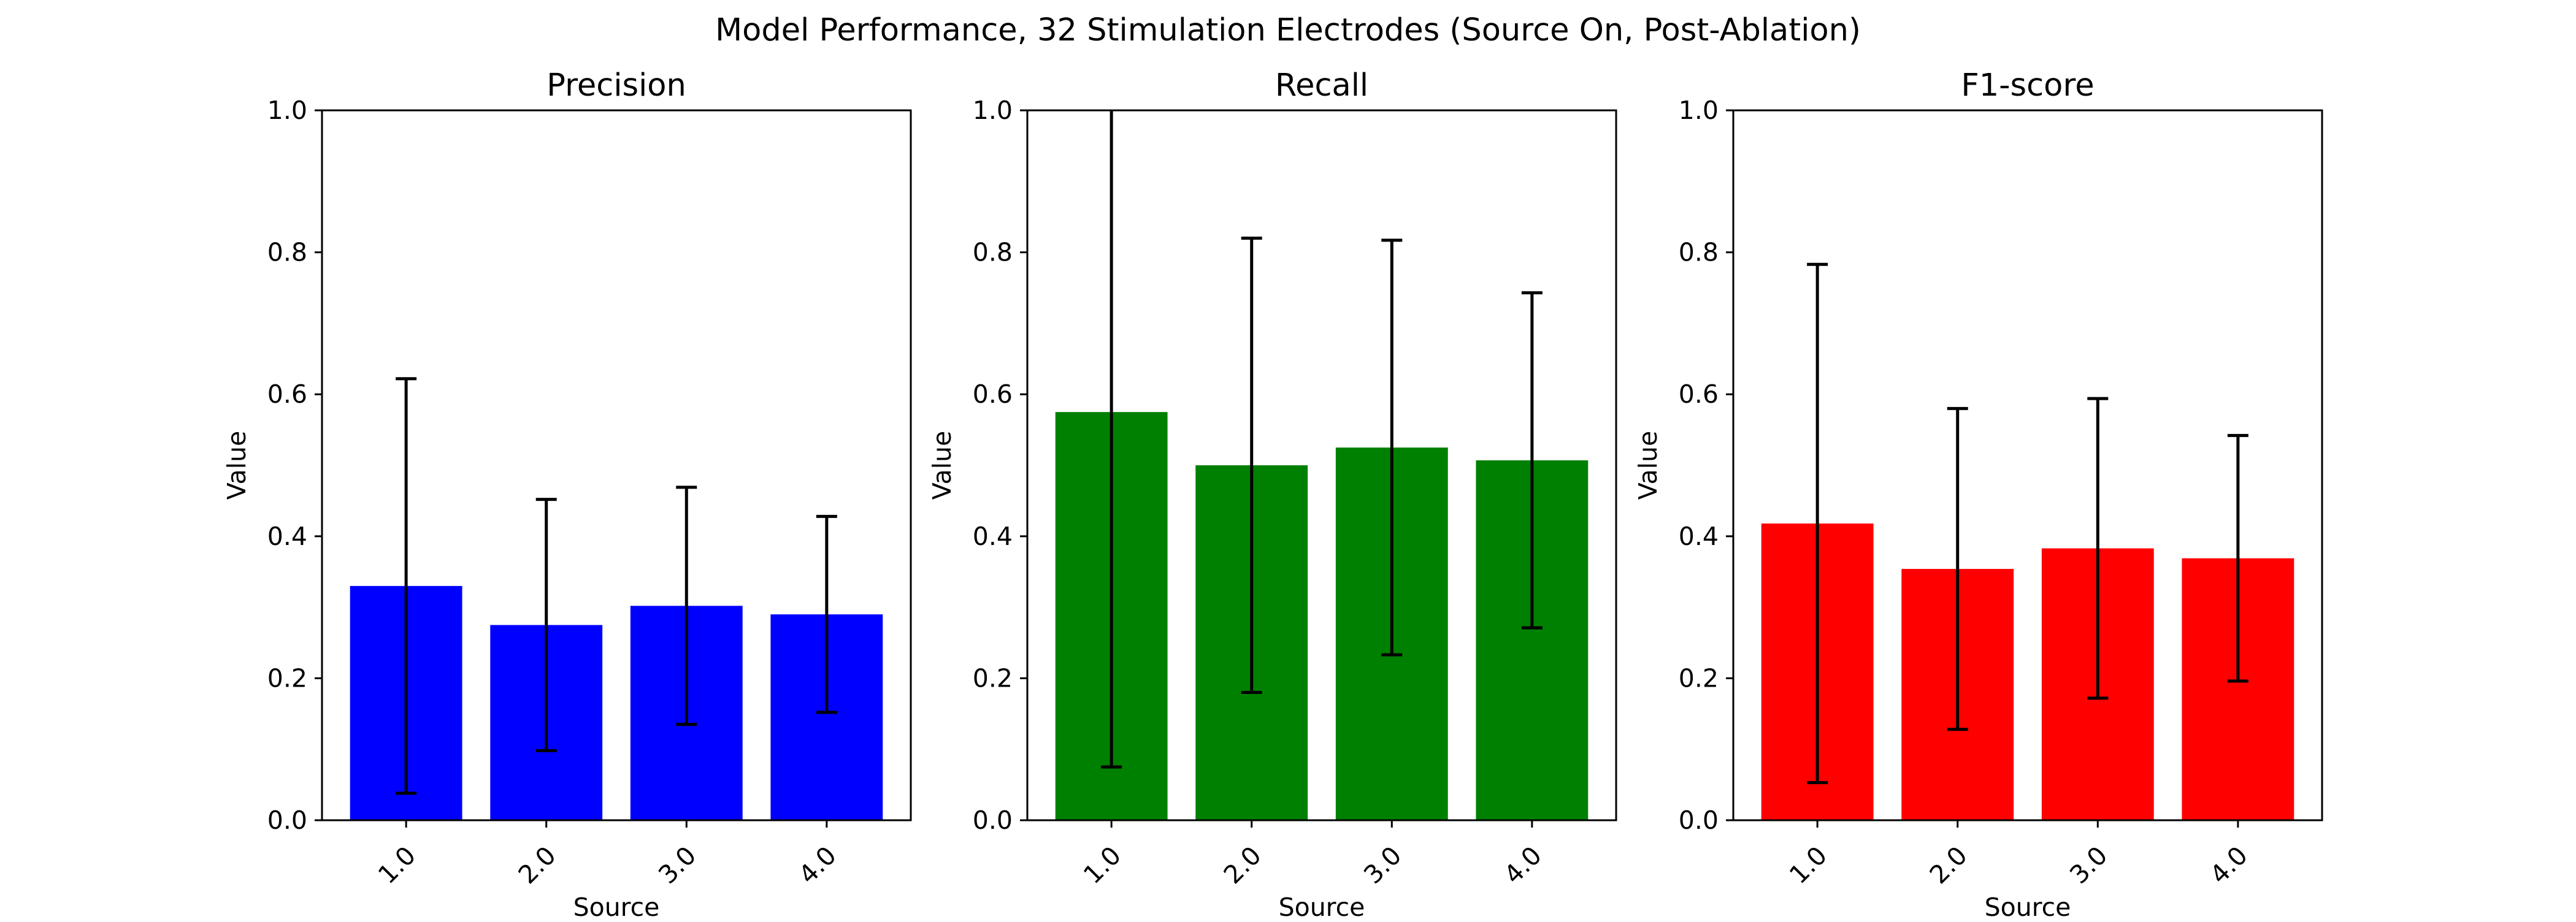 The image size is (2576, 922). Describe the element at coordinates (1321, 85) in the screenshot. I see `panel-title: Recall` at that location.